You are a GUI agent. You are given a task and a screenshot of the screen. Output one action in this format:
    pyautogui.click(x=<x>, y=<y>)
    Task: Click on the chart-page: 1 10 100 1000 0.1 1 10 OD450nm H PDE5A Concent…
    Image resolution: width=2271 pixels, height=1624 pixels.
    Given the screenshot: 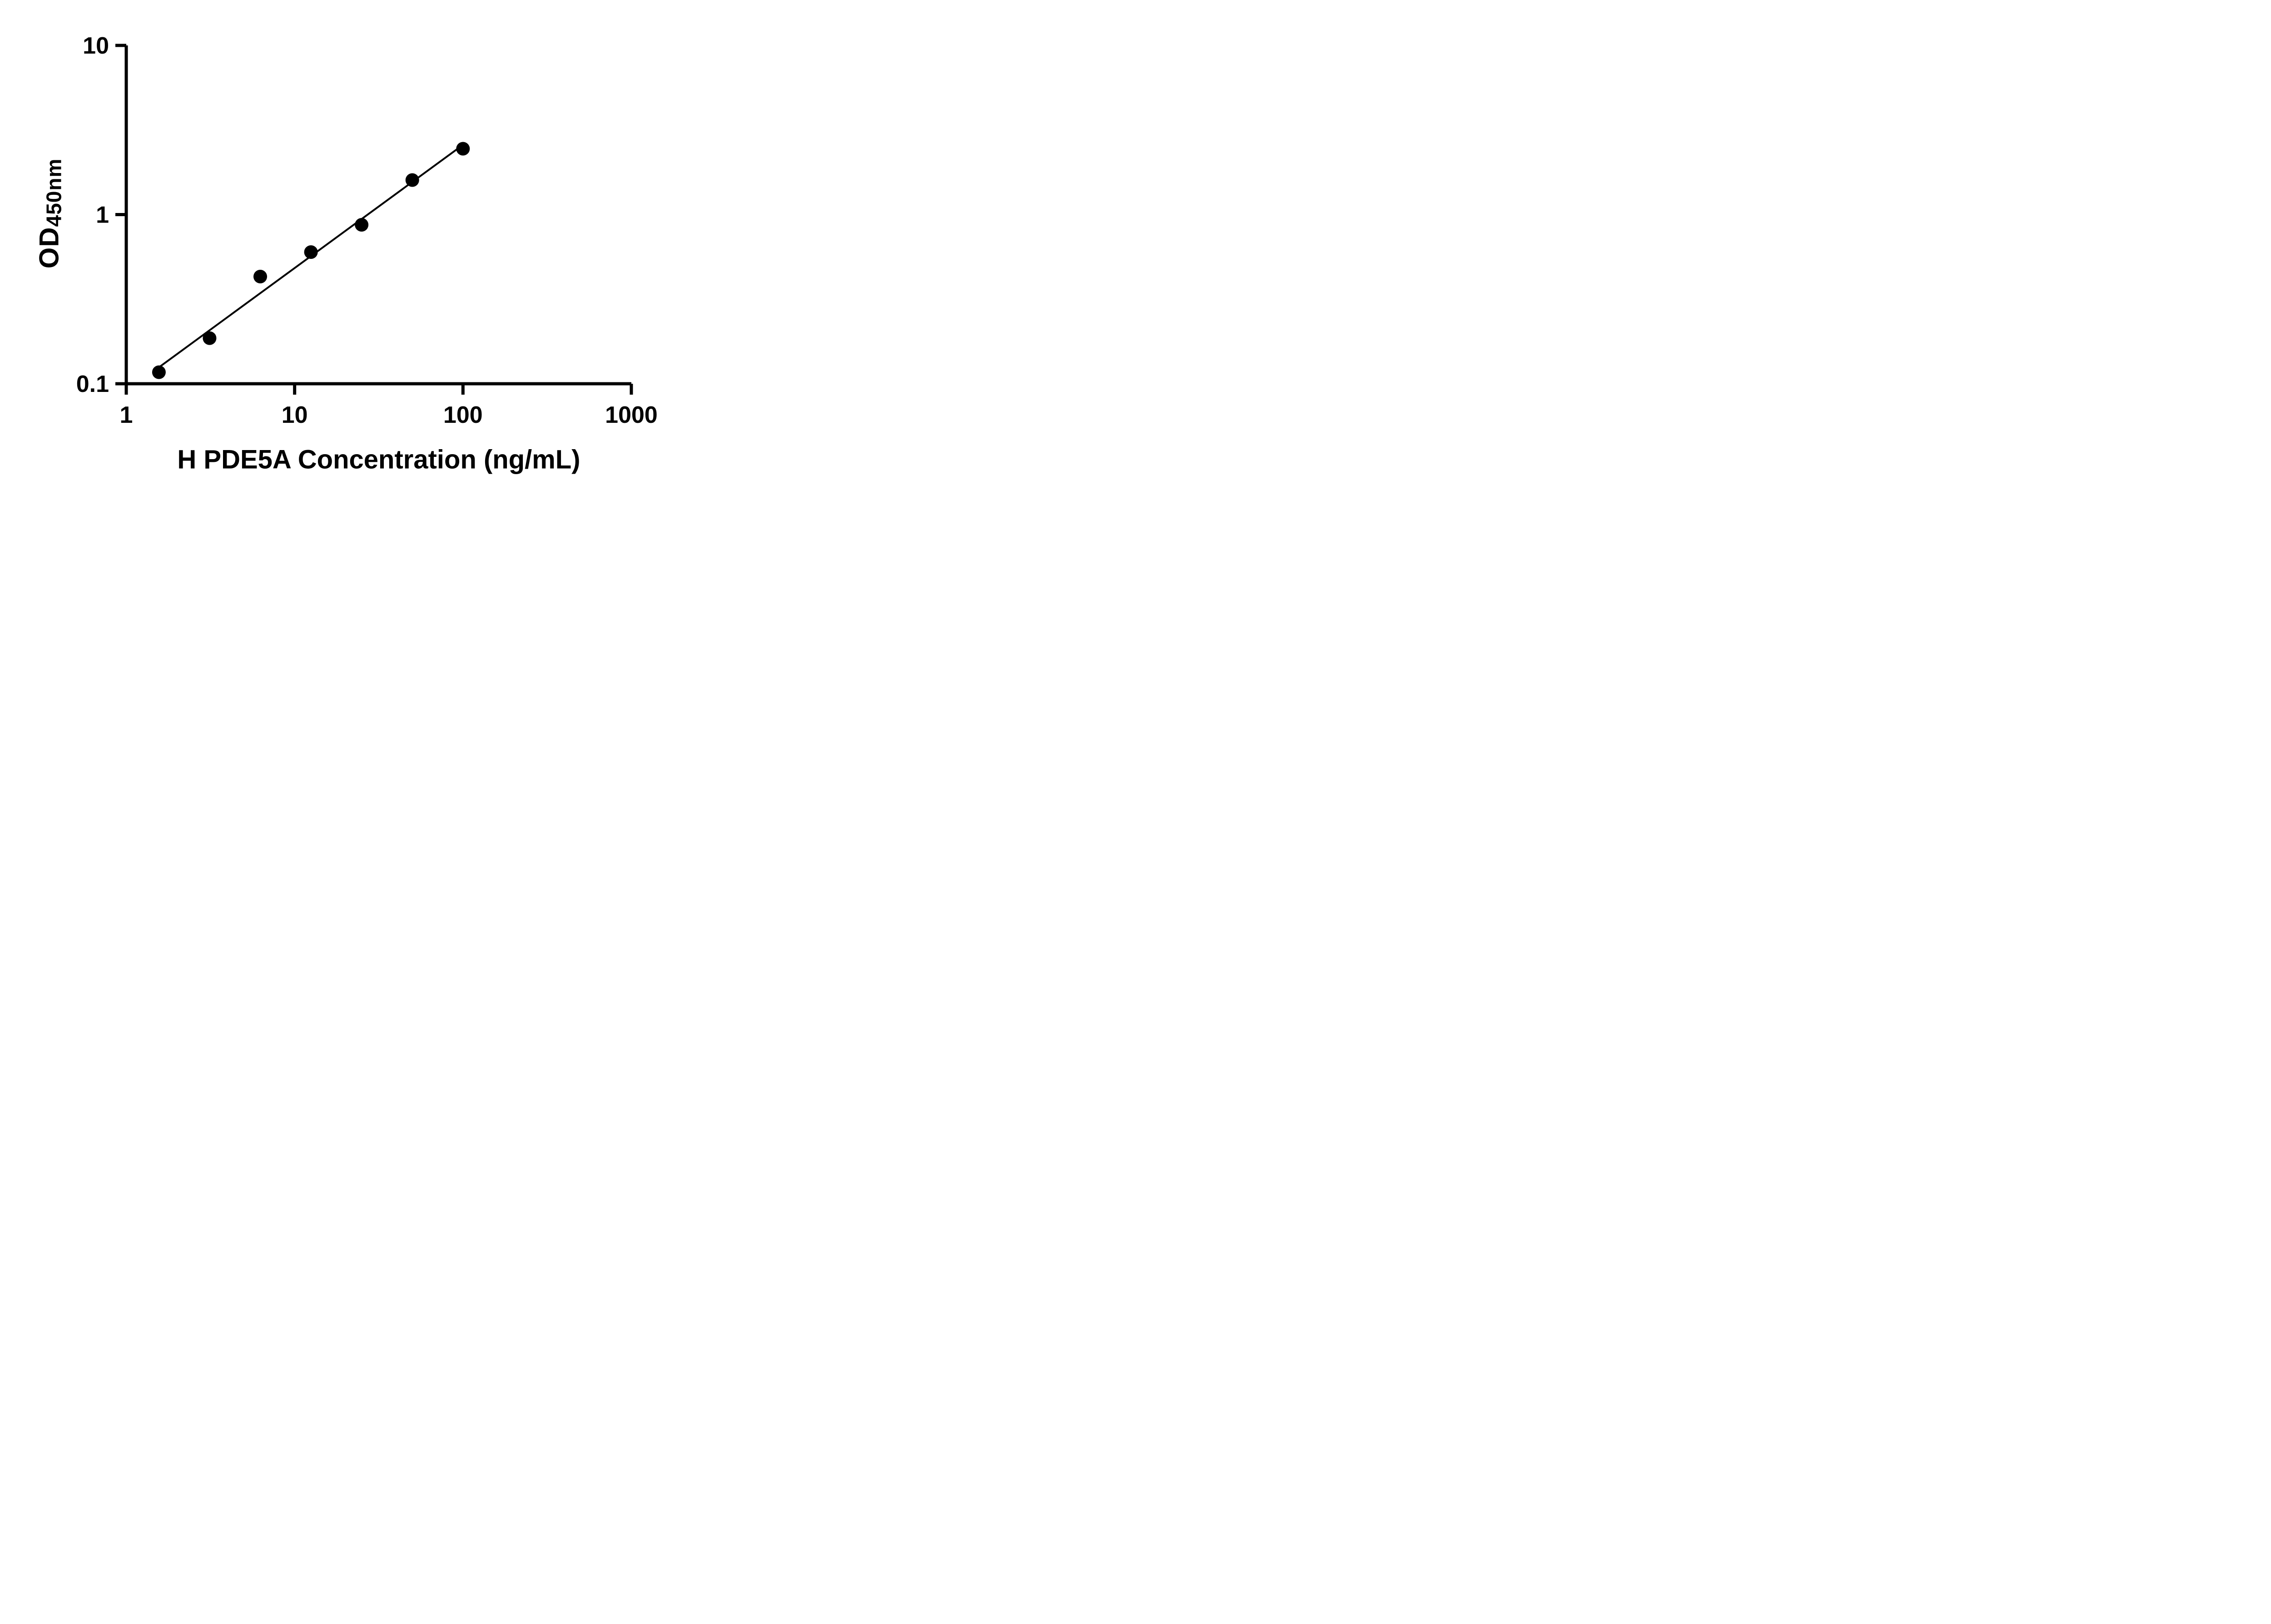 What is the action you would take?
    pyautogui.click(x=351, y=247)
    